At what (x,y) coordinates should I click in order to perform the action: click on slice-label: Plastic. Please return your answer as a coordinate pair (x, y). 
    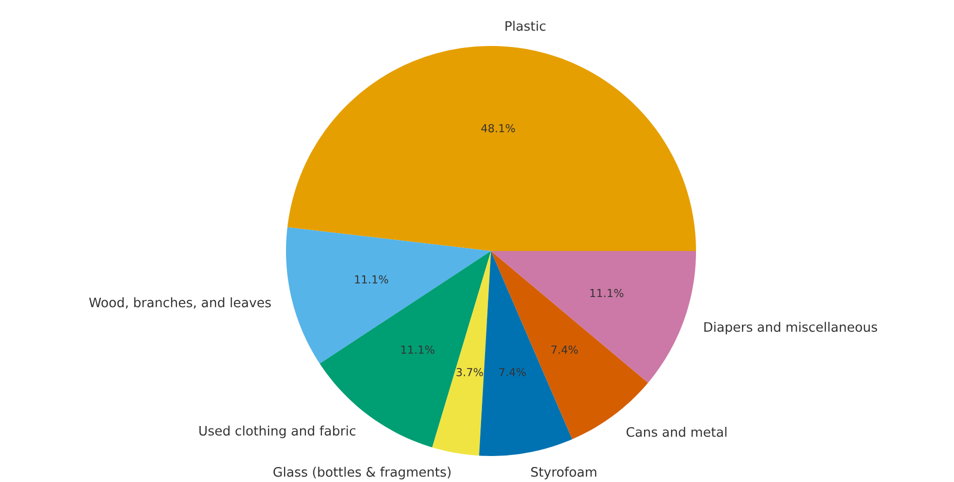
    Looking at the image, I should click on (526, 25).